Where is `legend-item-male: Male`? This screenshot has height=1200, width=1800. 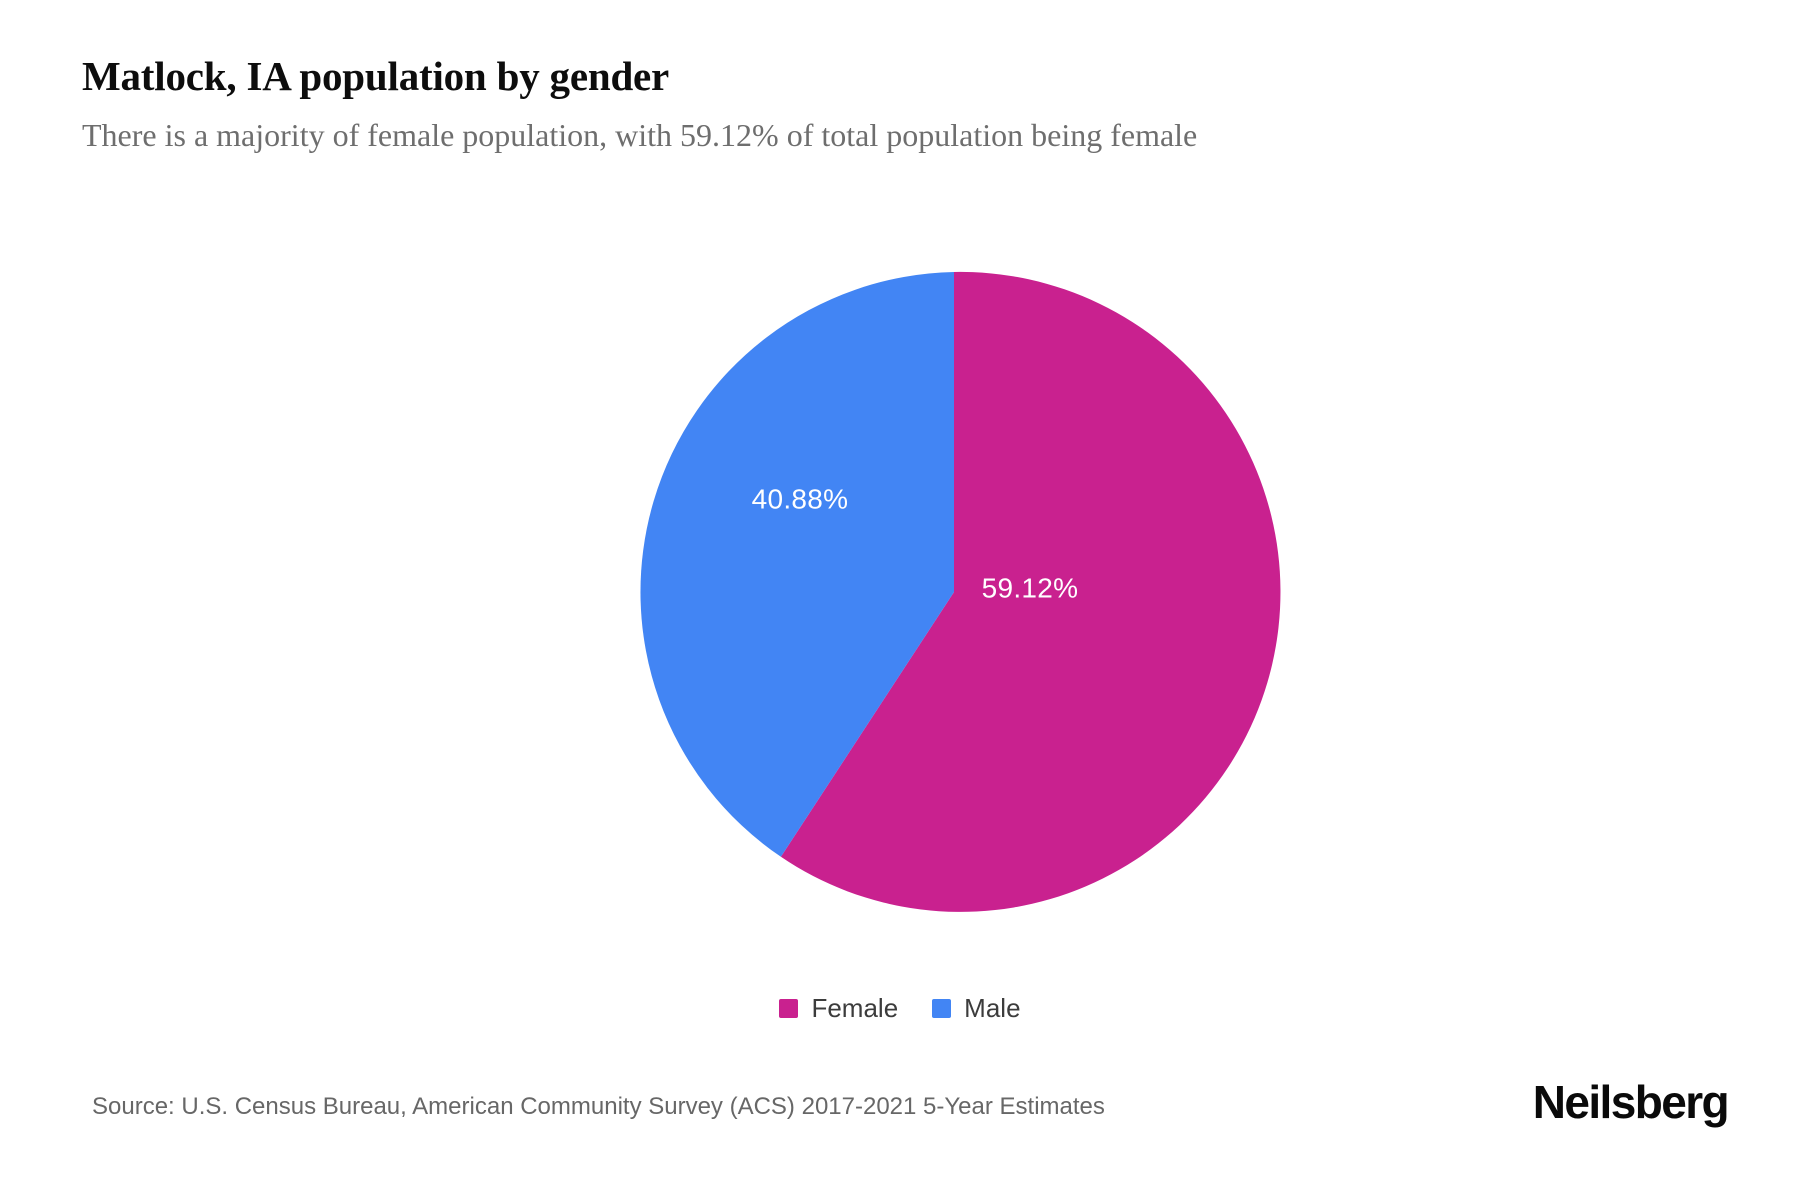 legend-item-male: Male is located at coordinates (976, 1008).